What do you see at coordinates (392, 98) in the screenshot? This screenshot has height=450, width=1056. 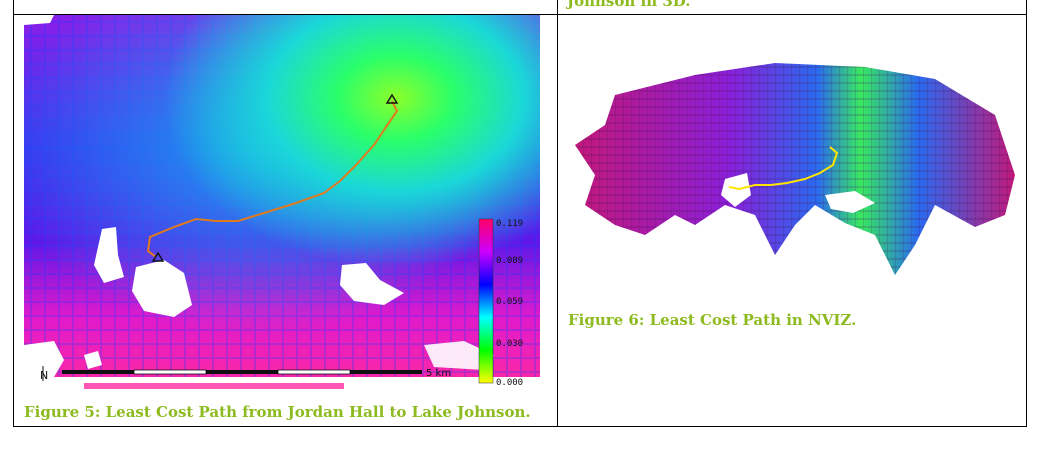 I see `start-marker` at bounding box center [392, 98].